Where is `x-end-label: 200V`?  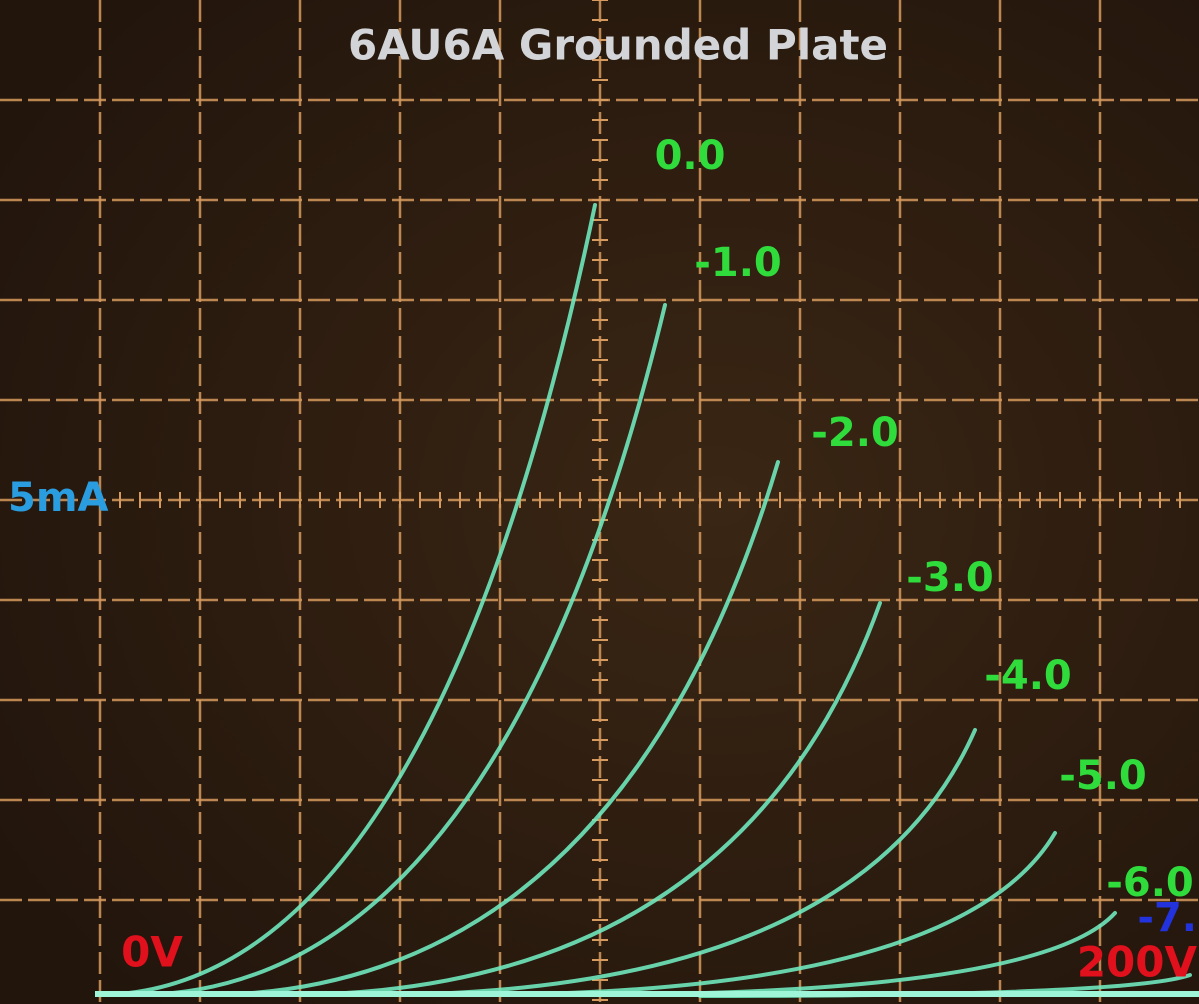
x-end-label: 200V is located at coordinates (1137, 962).